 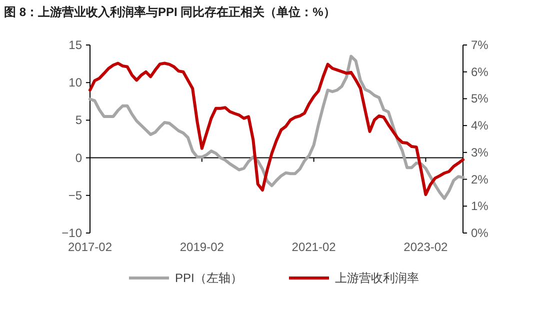 What do you see at coordinates (480, 179) in the screenshot?
I see `y2-tick-label: 2%` at bounding box center [480, 179].